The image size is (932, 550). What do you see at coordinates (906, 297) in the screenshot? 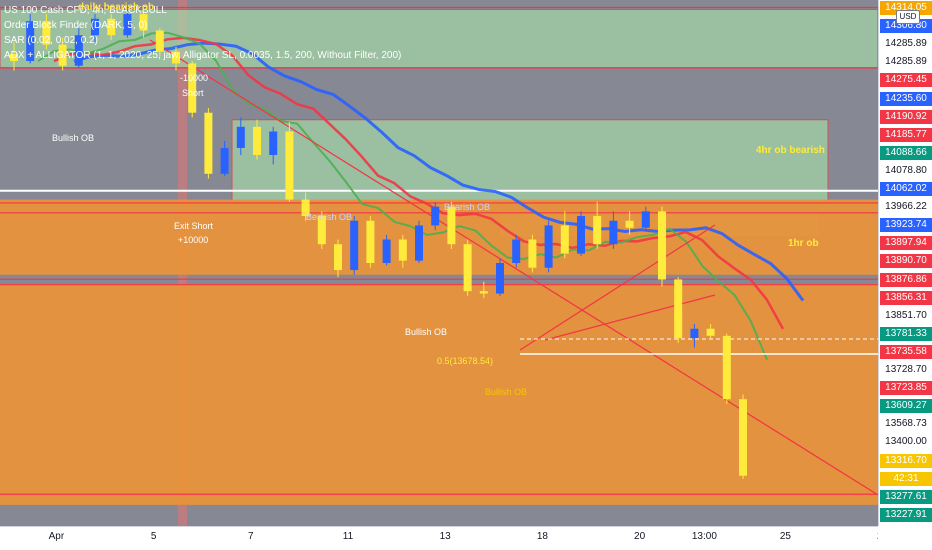
I see `price-label-16: 13856.31` at bounding box center [906, 297].